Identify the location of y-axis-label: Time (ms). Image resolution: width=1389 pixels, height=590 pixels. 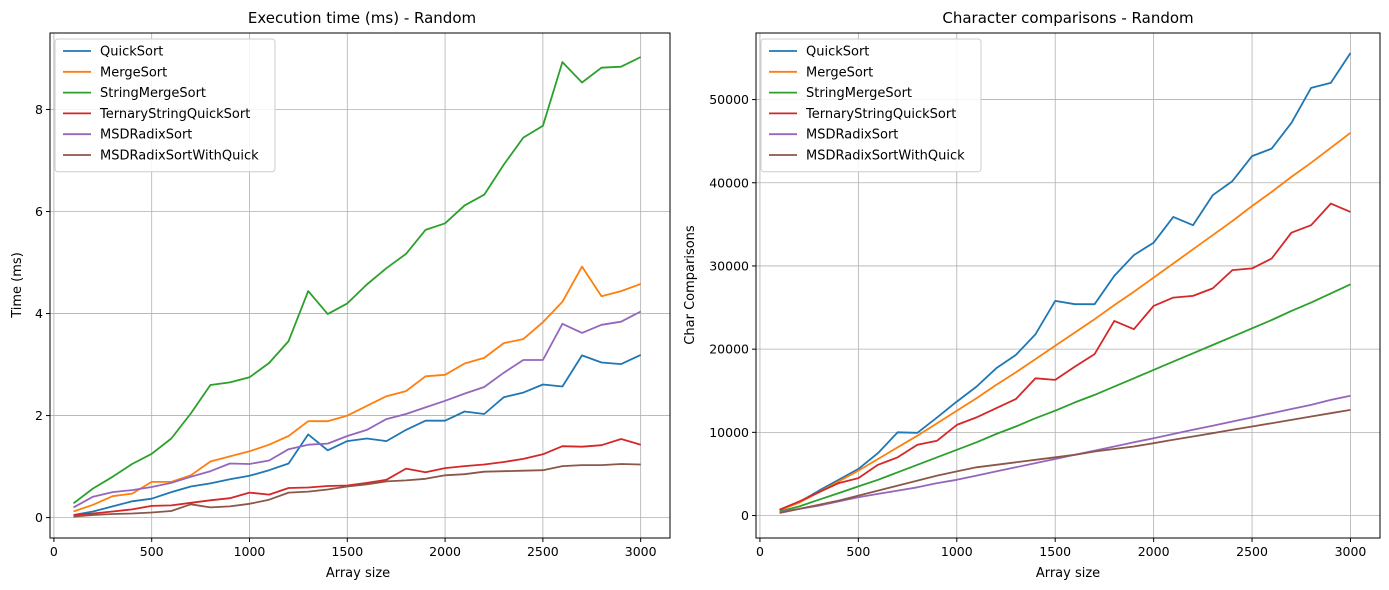
(17, 285).